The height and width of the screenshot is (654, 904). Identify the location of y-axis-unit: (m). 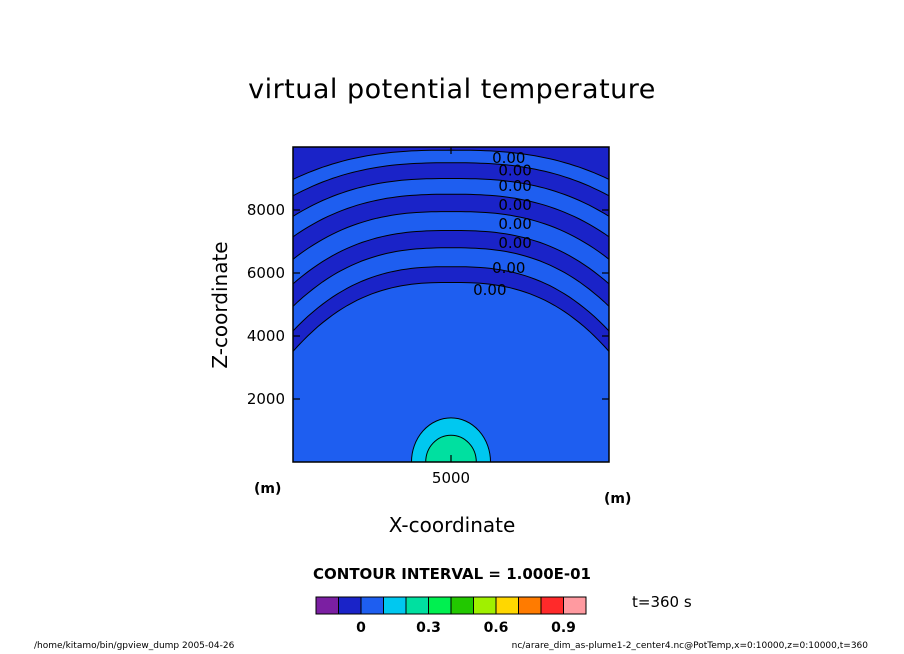
(268, 489).